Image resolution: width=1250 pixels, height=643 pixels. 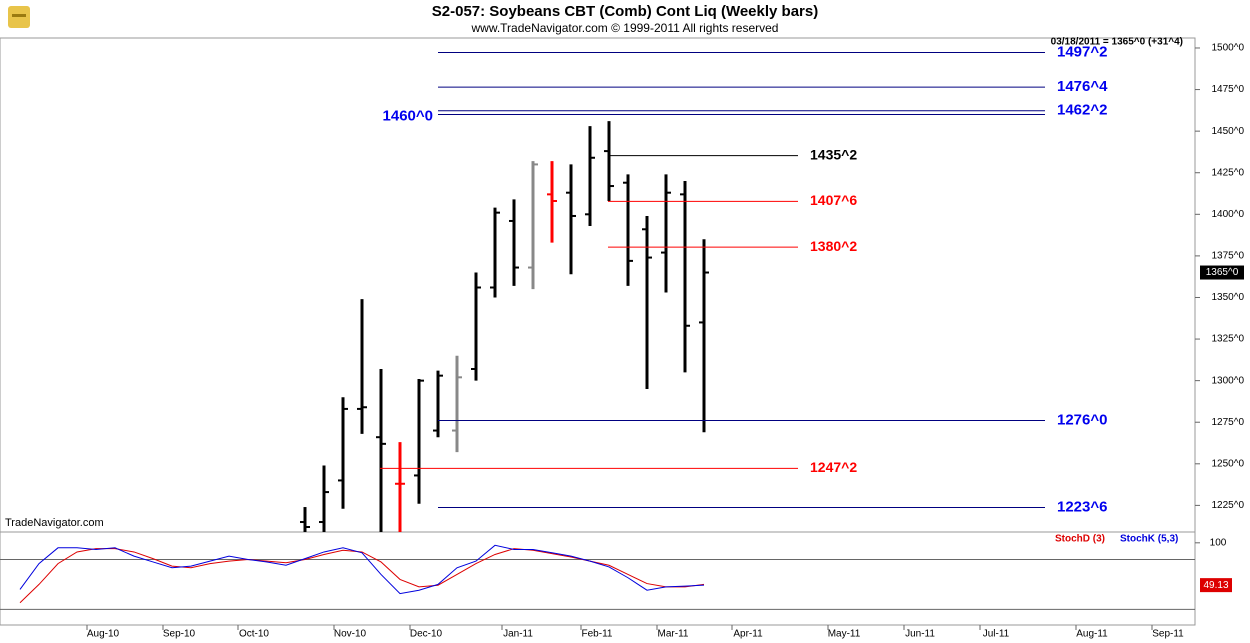 What do you see at coordinates (1080, 539) in the screenshot?
I see `legend-entry: StochD (3)` at bounding box center [1080, 539].